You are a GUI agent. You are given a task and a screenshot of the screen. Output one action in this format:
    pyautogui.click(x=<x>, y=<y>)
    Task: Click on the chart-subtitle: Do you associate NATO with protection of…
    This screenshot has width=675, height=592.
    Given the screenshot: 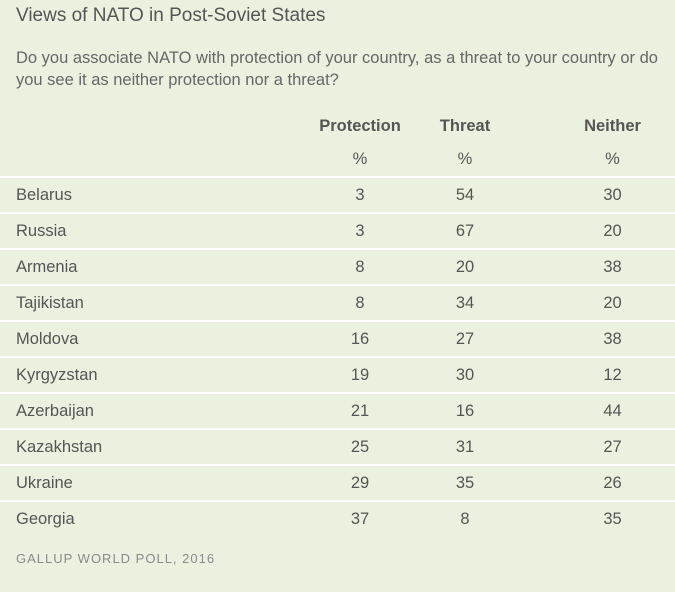 What is the action you would take?
    pyautogui.click(x=337, y=69)
    